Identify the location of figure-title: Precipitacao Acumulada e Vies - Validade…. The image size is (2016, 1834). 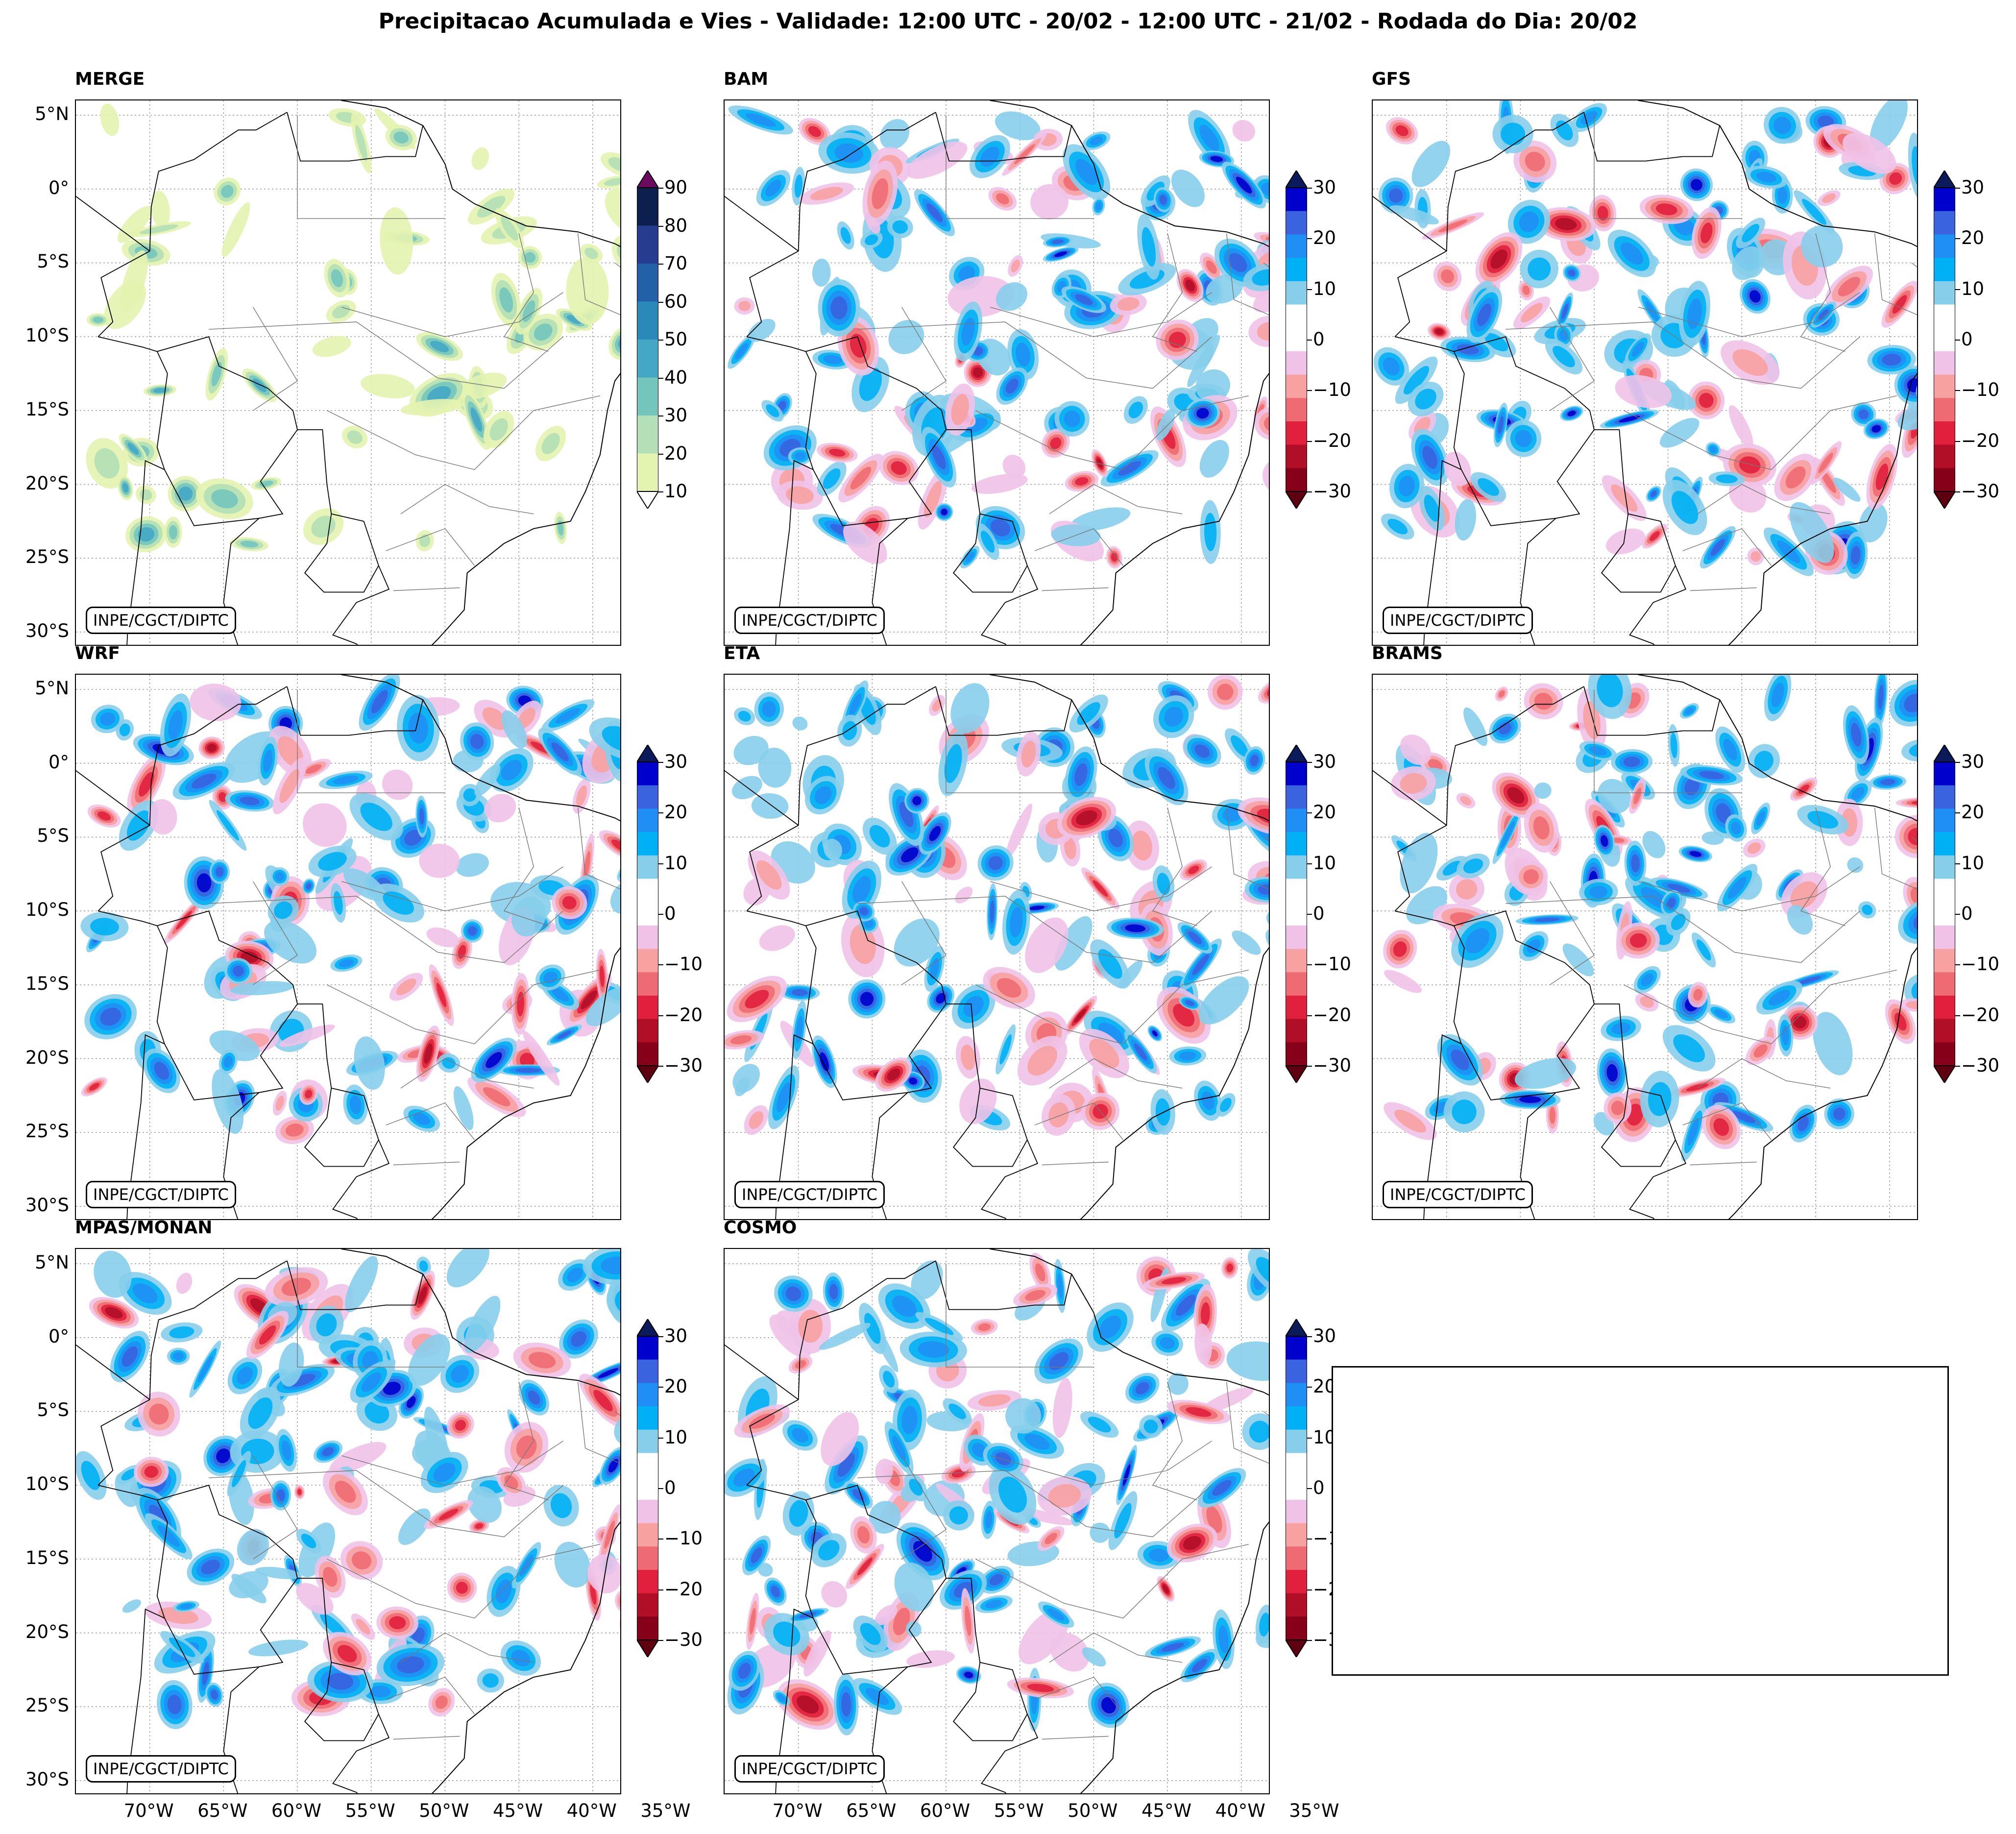
(1008, 21).